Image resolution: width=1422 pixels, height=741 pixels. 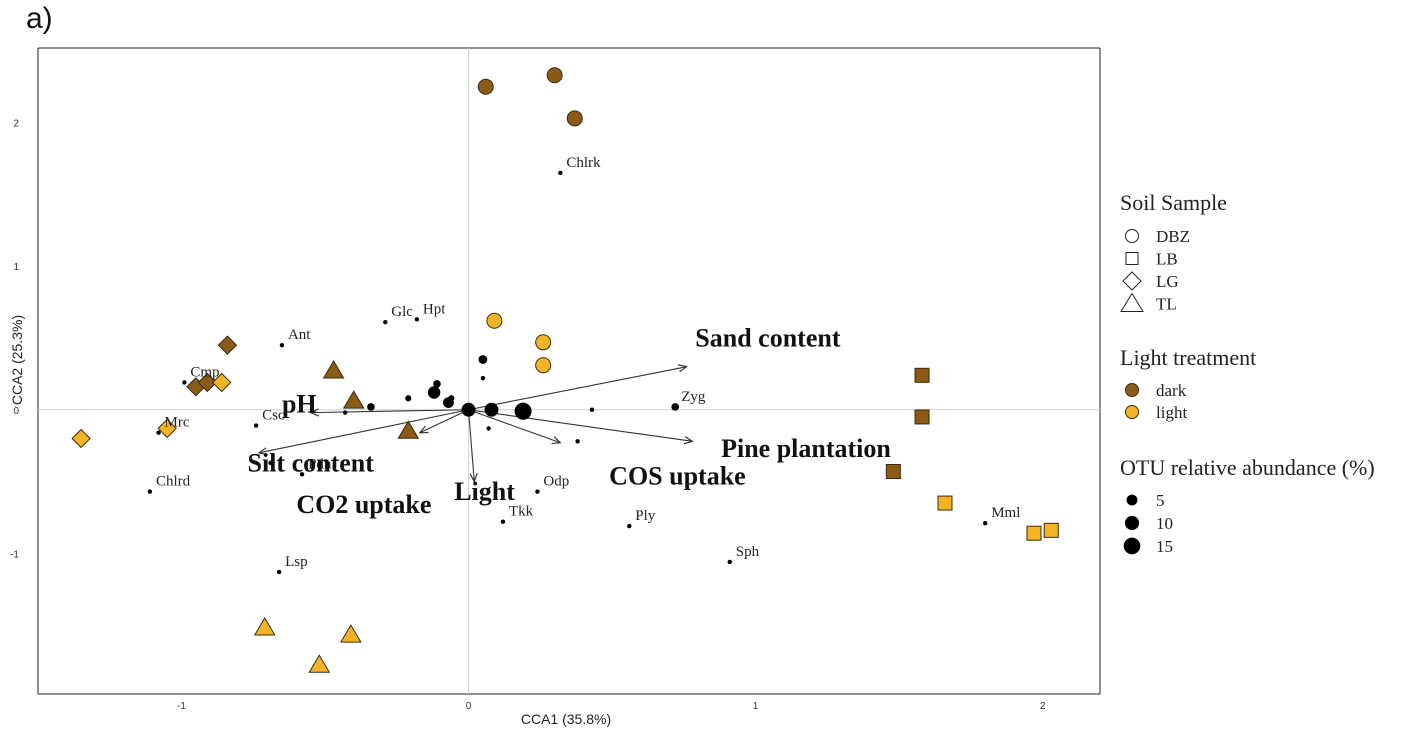 I want to click on otu-label: Mml, so click(x=1005, y=513).